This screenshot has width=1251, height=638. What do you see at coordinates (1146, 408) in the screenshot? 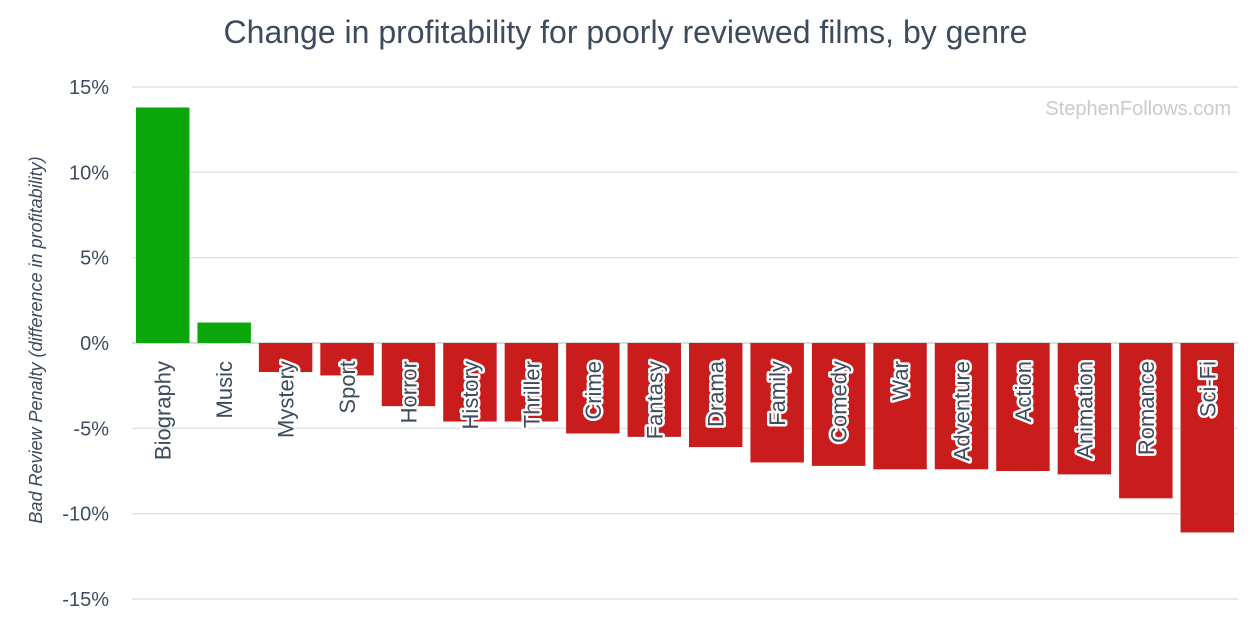
I see `category-label: Romance` at bounding box center [1146, 408].